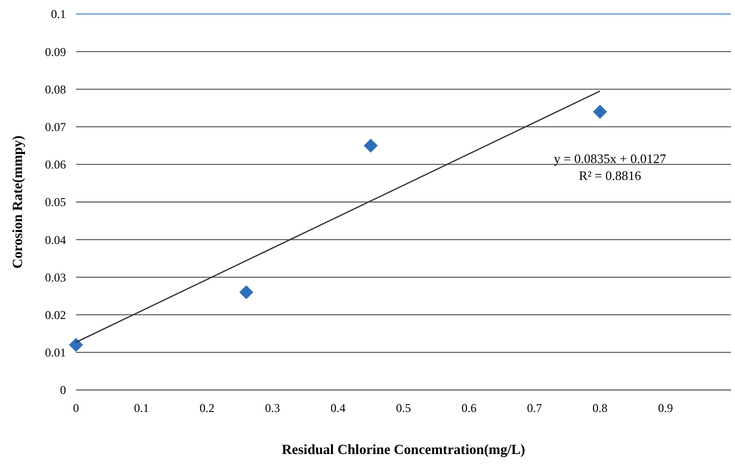  I want to click on y-tick-label: 0.03, so click(55, 277).